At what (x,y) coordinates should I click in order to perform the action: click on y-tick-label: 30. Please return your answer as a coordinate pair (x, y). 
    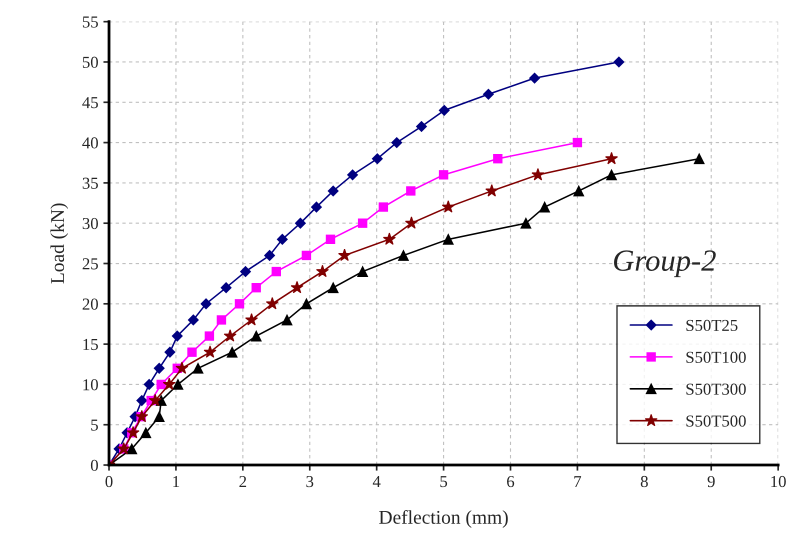
    Looking at the image, I should click on (90, 224).